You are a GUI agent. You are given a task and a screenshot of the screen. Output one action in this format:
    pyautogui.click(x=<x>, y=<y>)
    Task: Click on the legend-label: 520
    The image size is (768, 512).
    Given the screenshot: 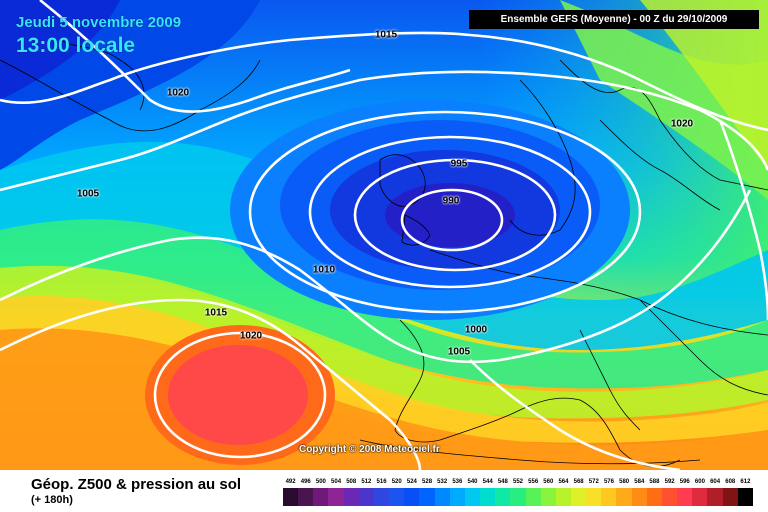 What is the action you would take?
    pyautogui.click(x=396, y=482)
    